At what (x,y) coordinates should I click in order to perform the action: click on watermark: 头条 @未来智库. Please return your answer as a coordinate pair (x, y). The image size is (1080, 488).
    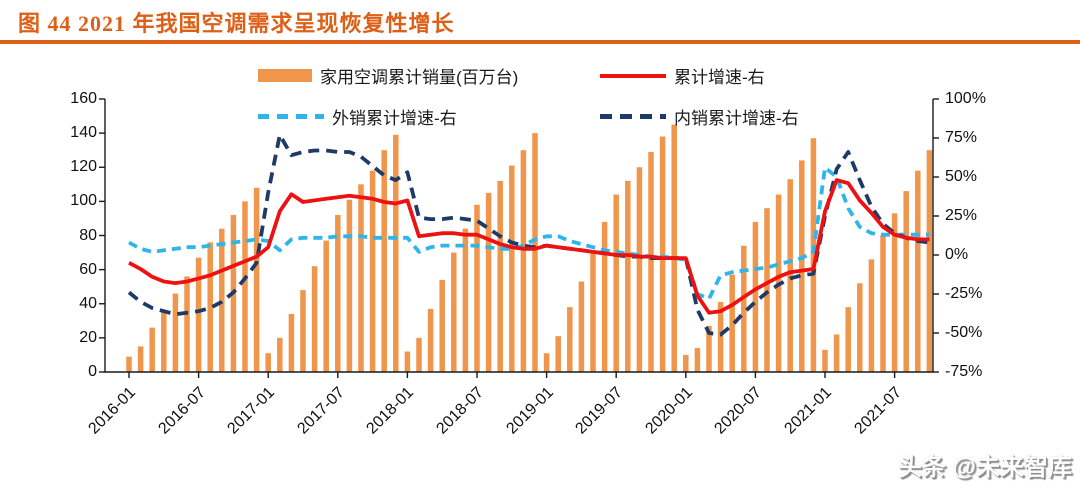
    Looking at the image, I should click on (984, 467).